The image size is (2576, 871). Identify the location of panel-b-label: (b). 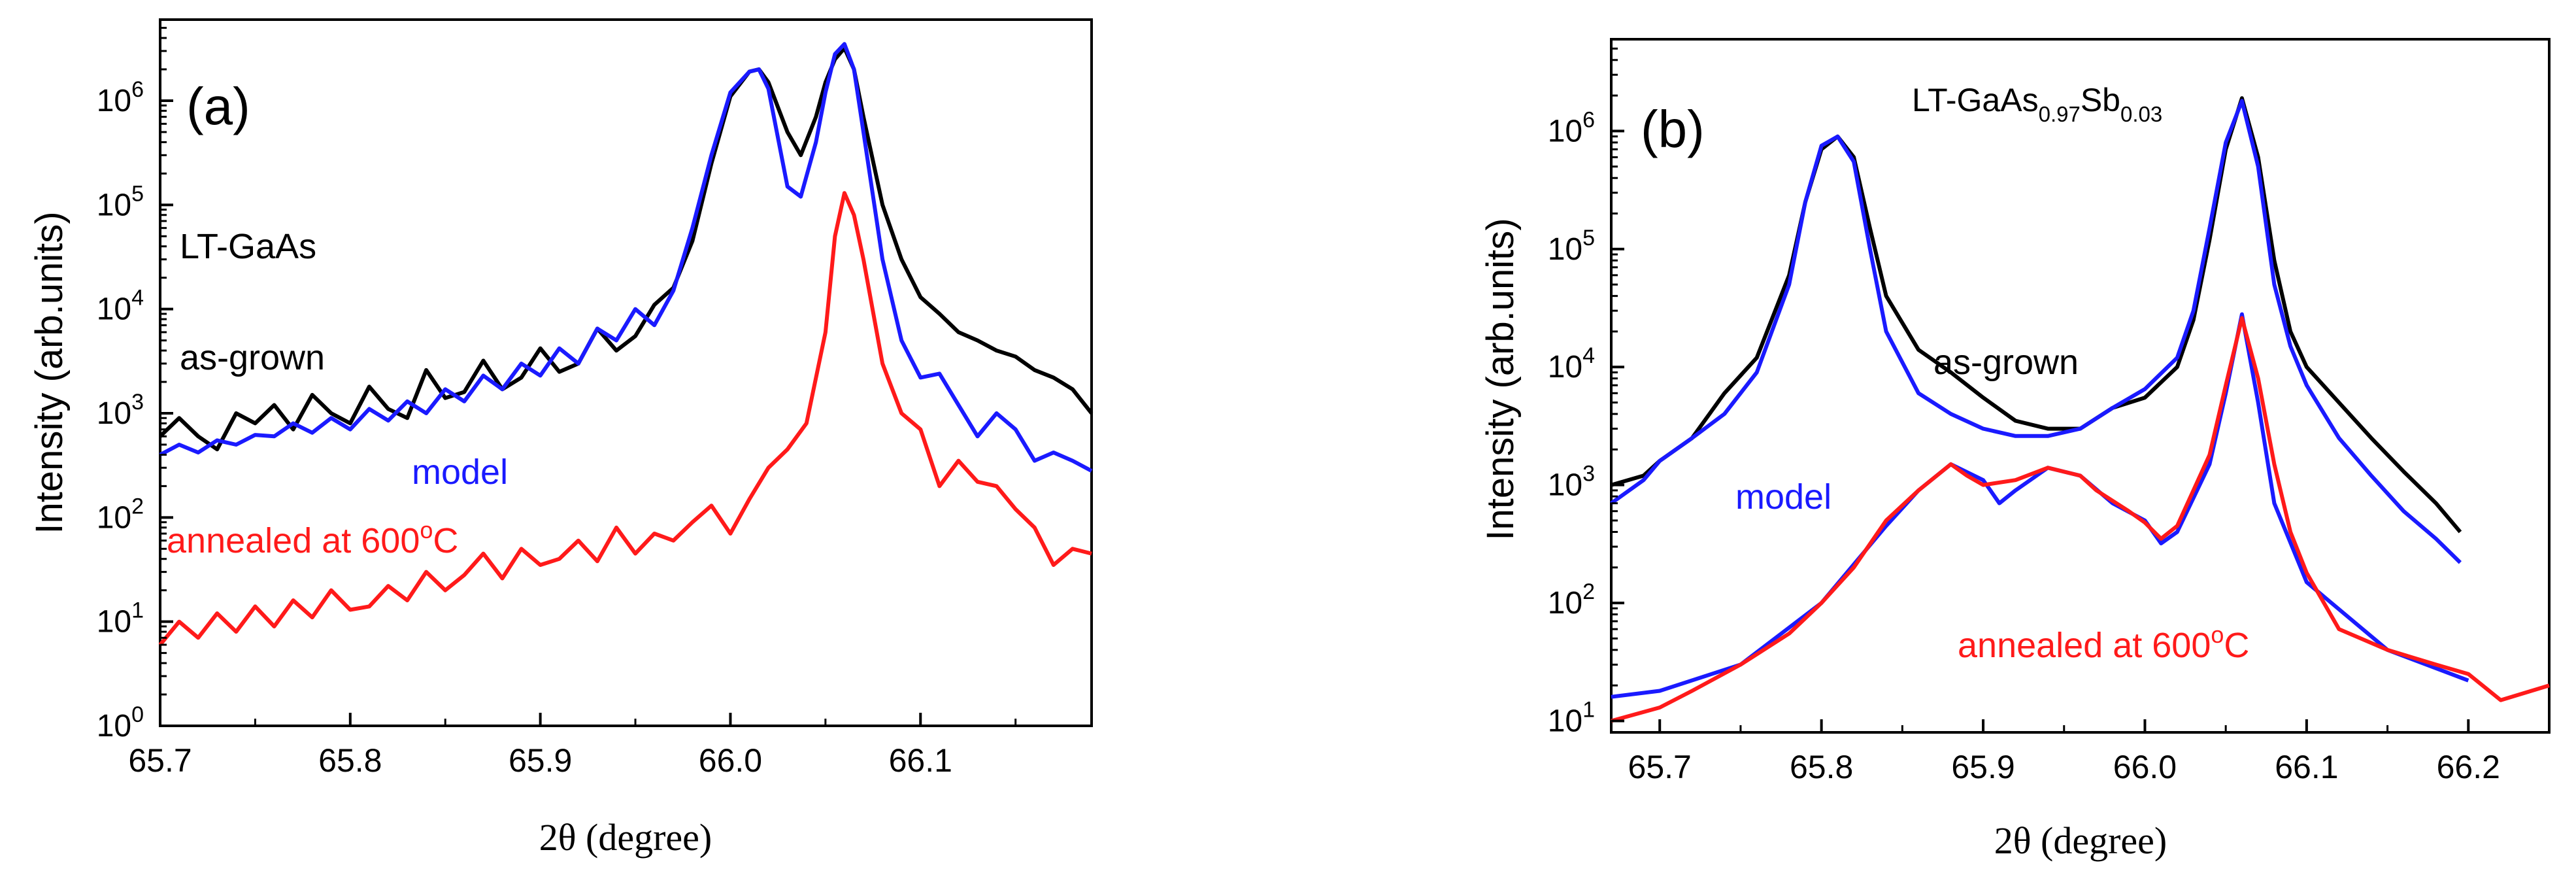
(1673, 129).